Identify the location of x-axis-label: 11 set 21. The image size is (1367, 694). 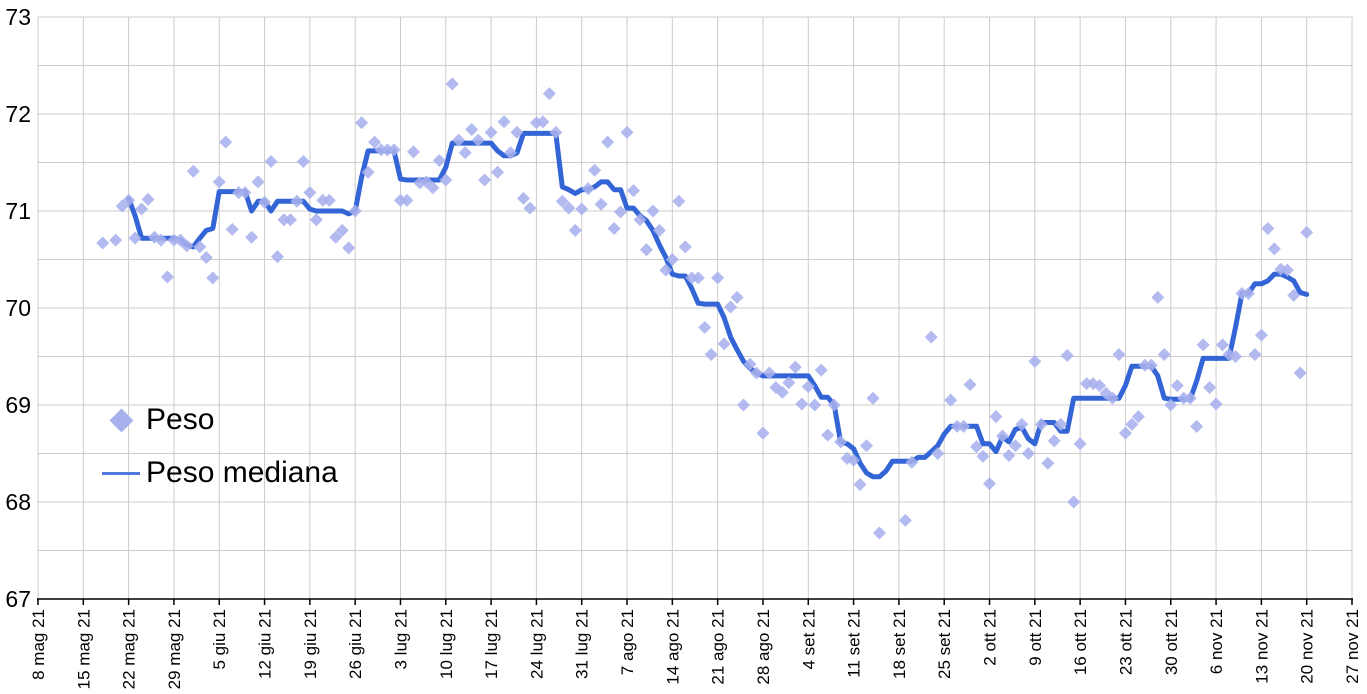
(854, 643).